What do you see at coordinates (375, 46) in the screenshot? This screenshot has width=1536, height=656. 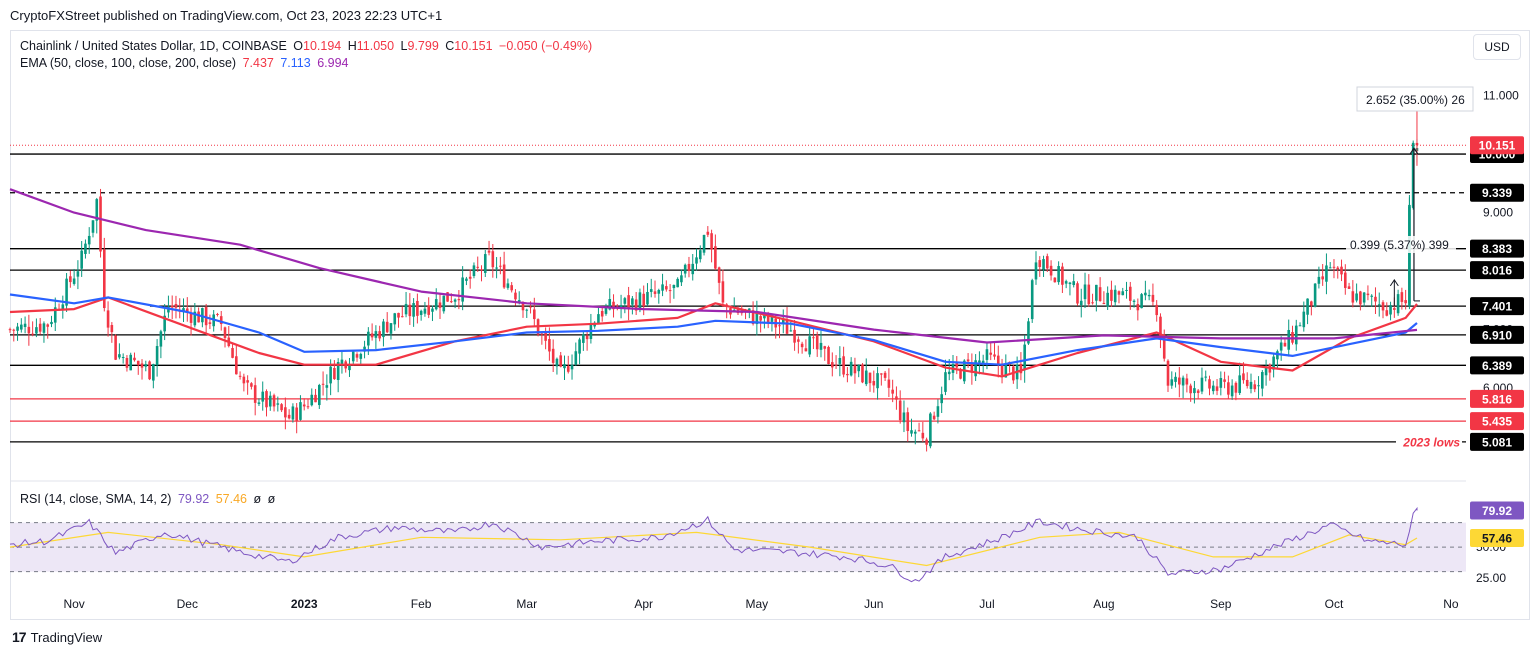 I see `high-value: 11.050` at bounding box center [375, 46].